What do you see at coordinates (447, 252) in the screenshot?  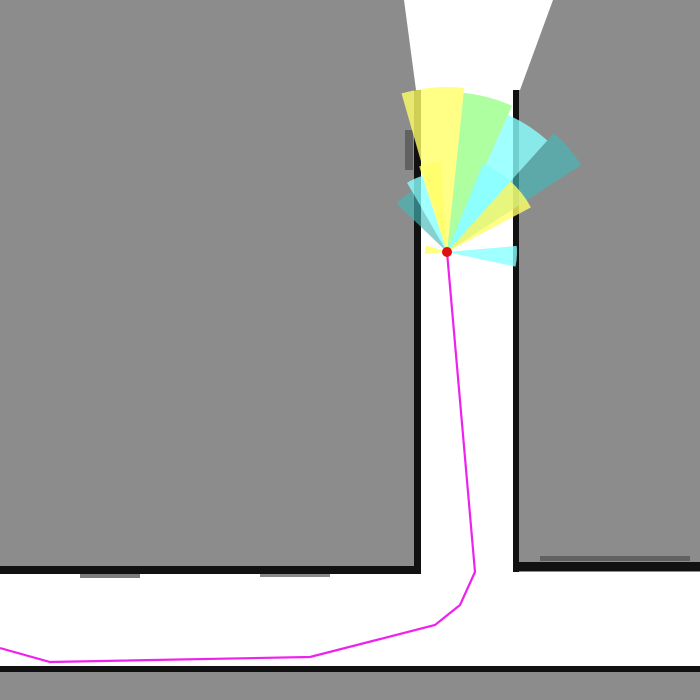 I see `robot-marker` at bounding box center [447, 252].